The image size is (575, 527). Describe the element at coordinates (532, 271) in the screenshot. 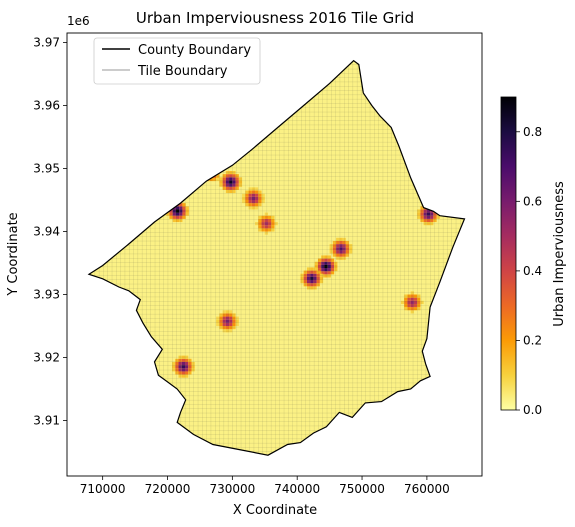

I see `colorbar-tick-label: 0.4` at that location.